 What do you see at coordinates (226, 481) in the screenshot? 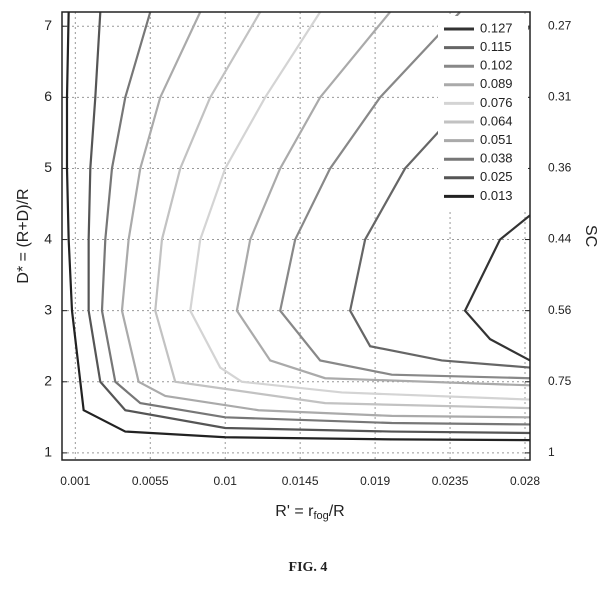
I see `x-tick-label: 0.01` at bounding box center [226, 481].